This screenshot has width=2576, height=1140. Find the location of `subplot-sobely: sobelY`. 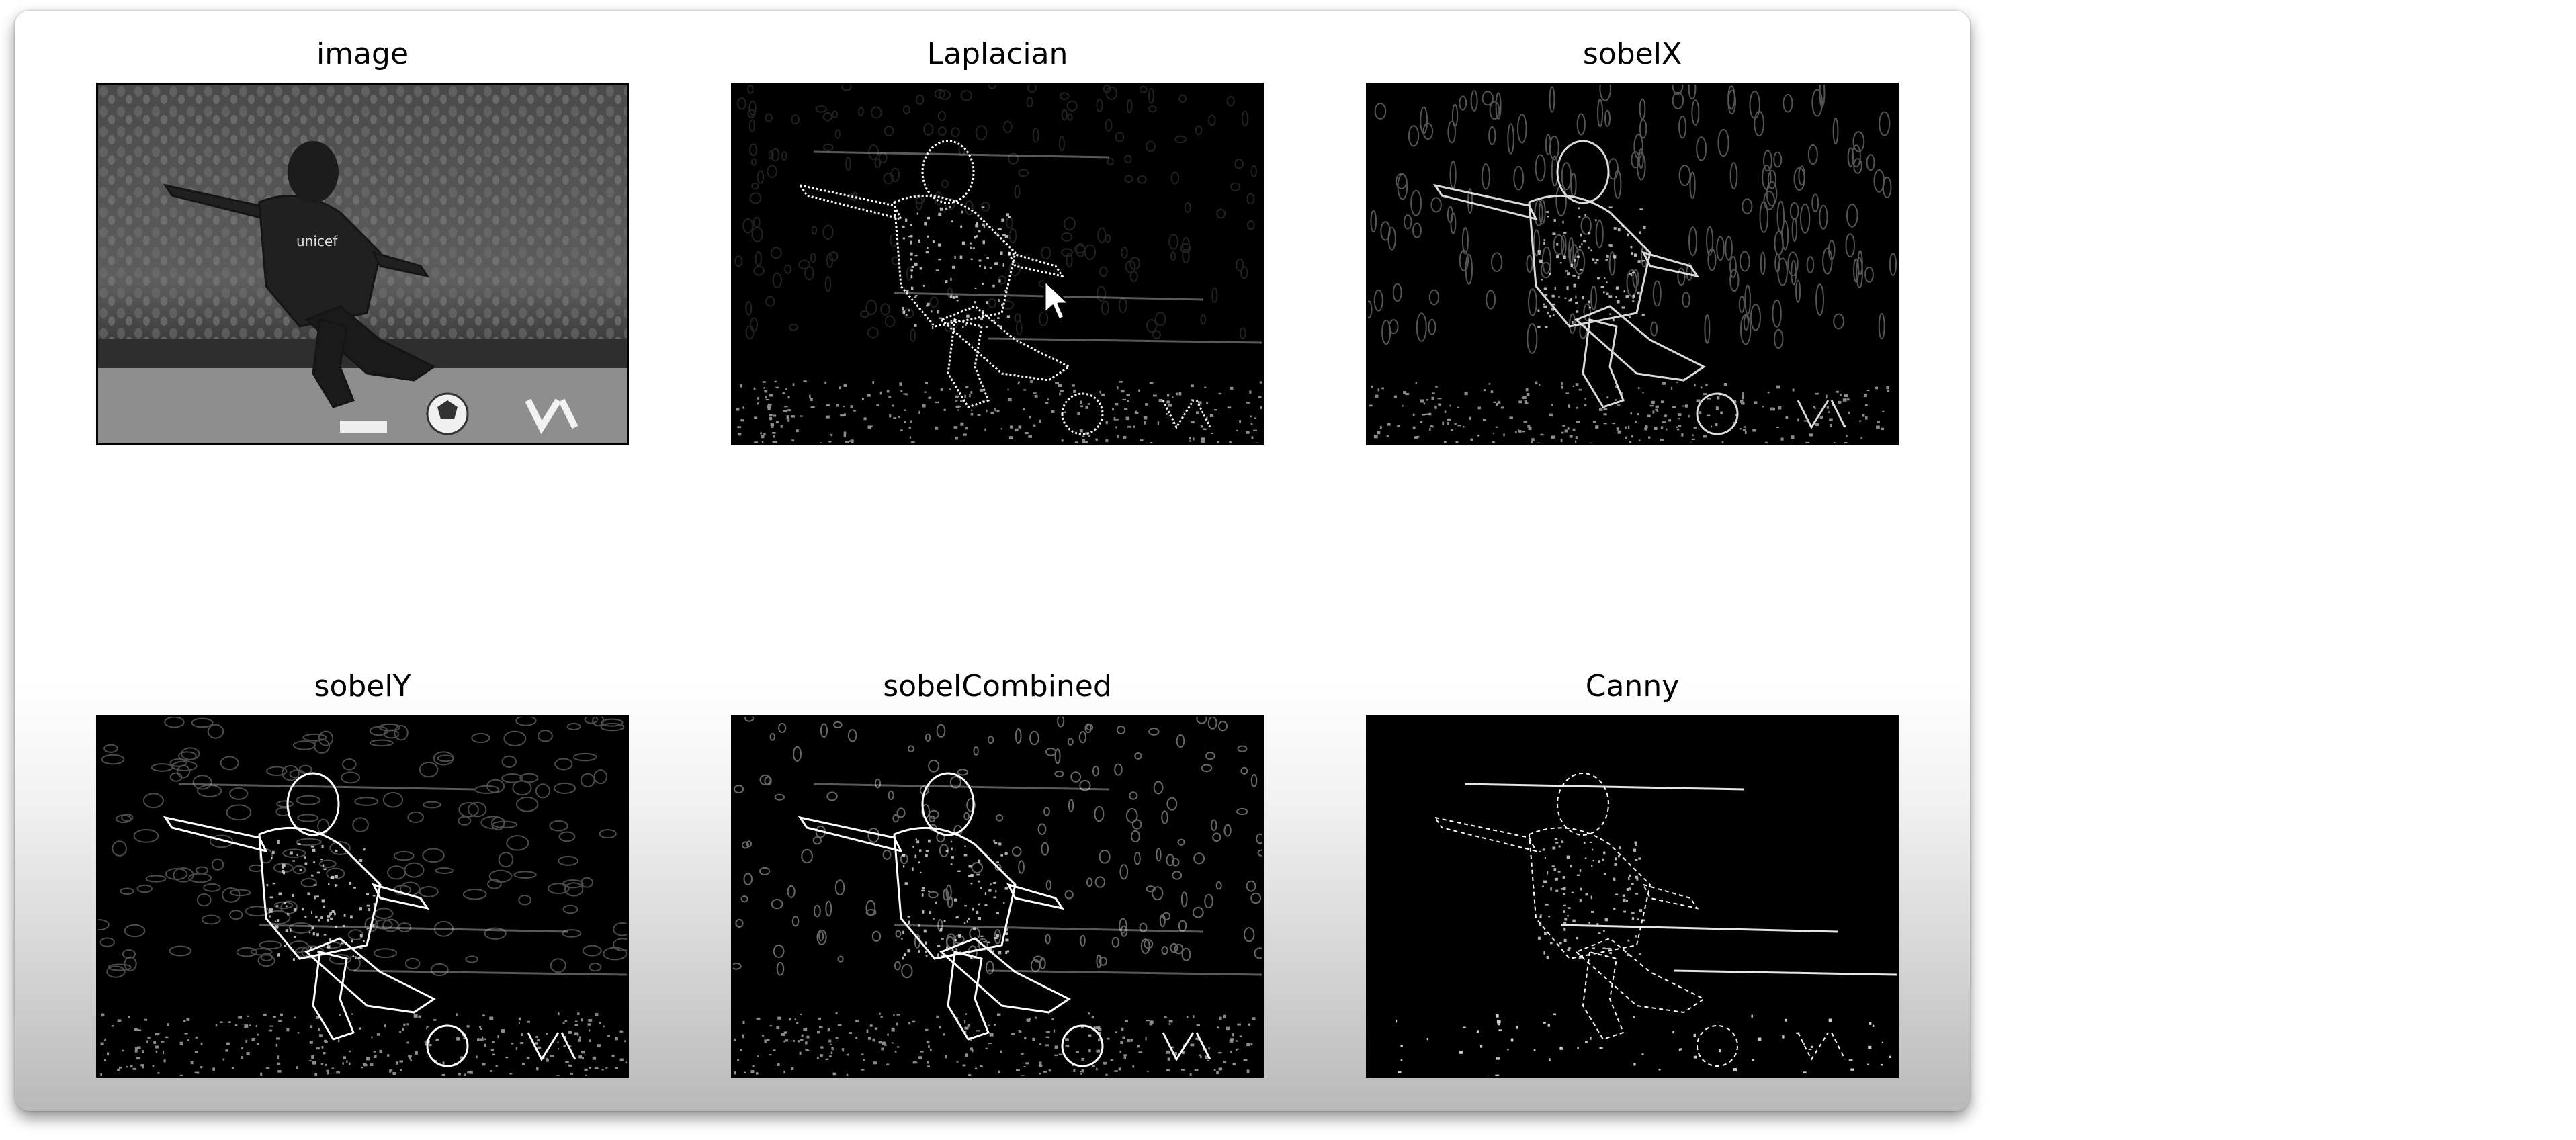

subplot-sobely: sobelY is located at coordinates (362, 874).